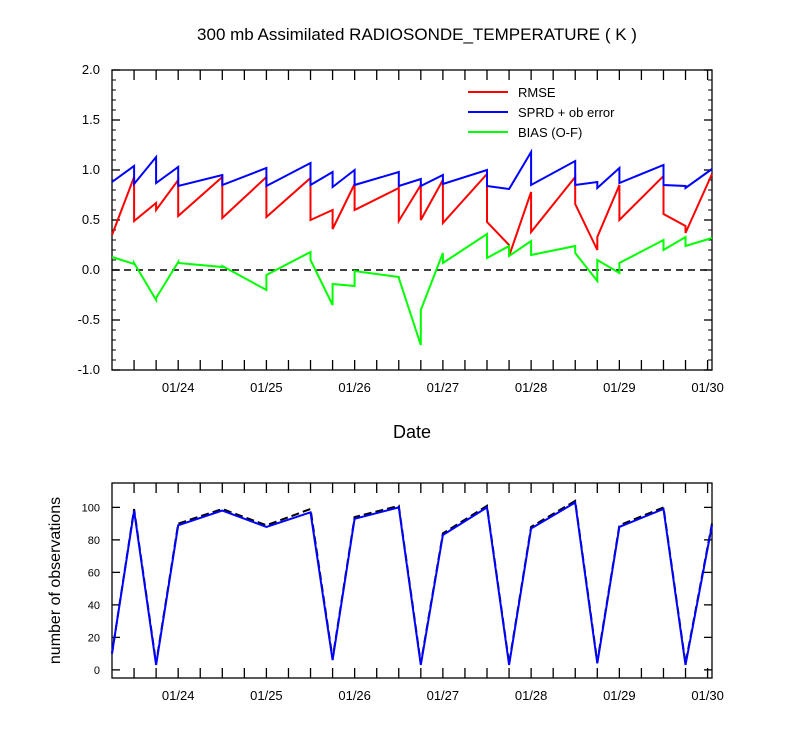  I want to click on y-axis-label: number of observations, so click(55, 580).